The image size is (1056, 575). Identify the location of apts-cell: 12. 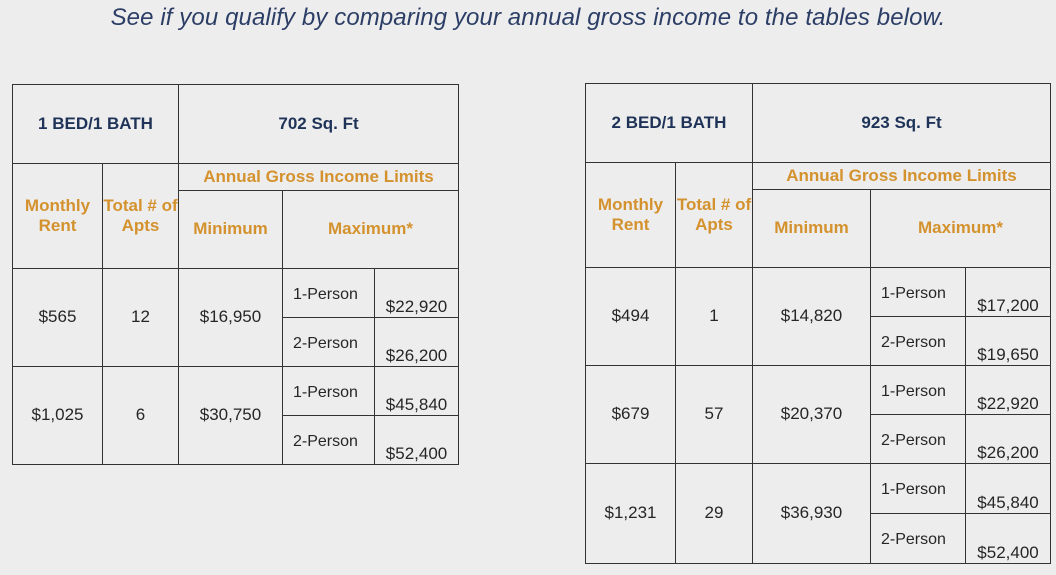
(140, 317).